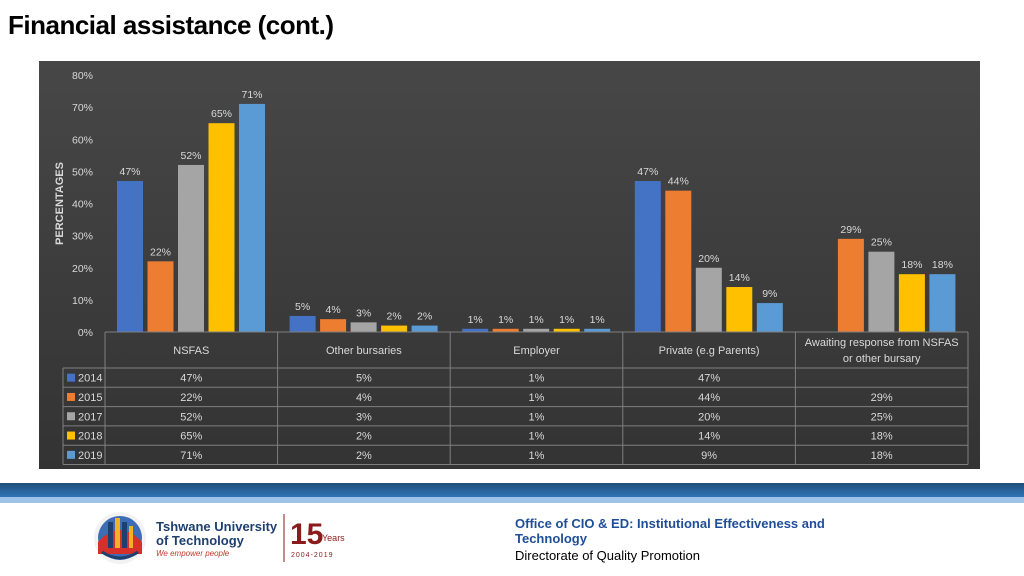  Describe the element at coordinates (90, 456) in the screenshot. I see `legend-label: 2019` at that location.